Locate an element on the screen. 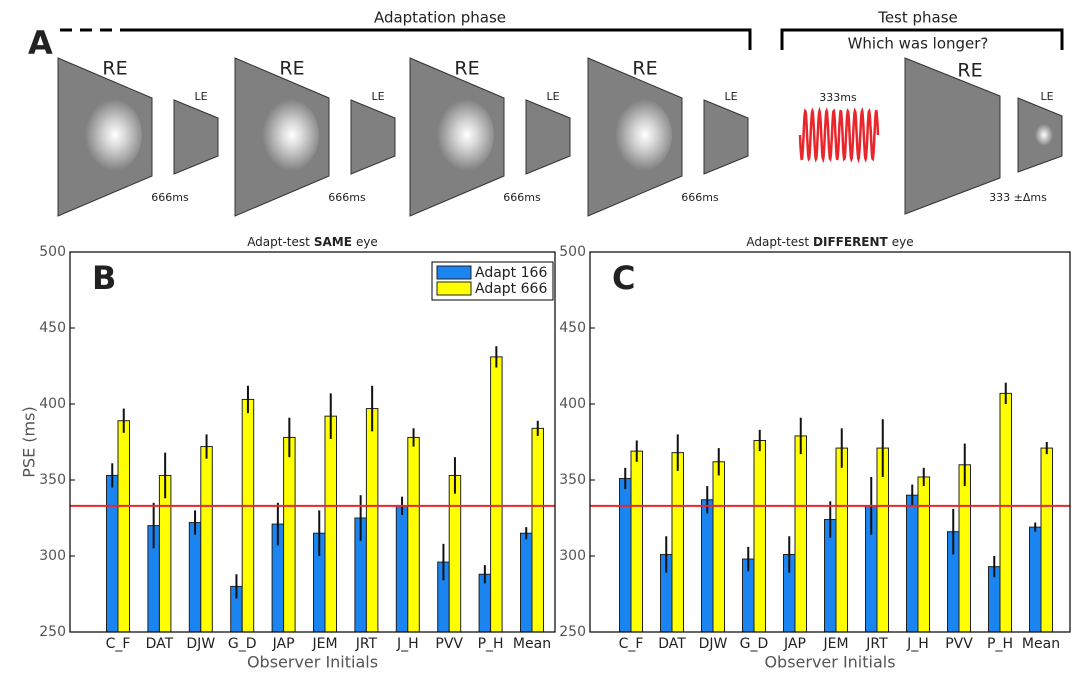 This screenshot has height=673, width=1072. panel-label: B is located at coordinates (104, 278).